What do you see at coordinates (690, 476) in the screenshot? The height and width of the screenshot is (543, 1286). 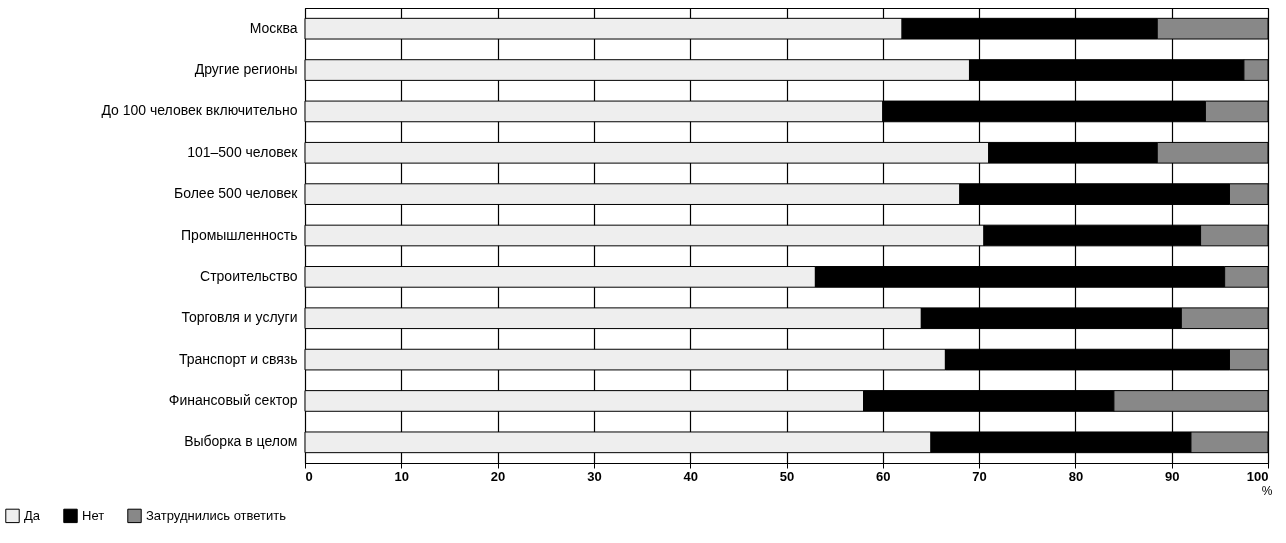 I see `x-tick-label: 40` at bounding box center [690, 476].